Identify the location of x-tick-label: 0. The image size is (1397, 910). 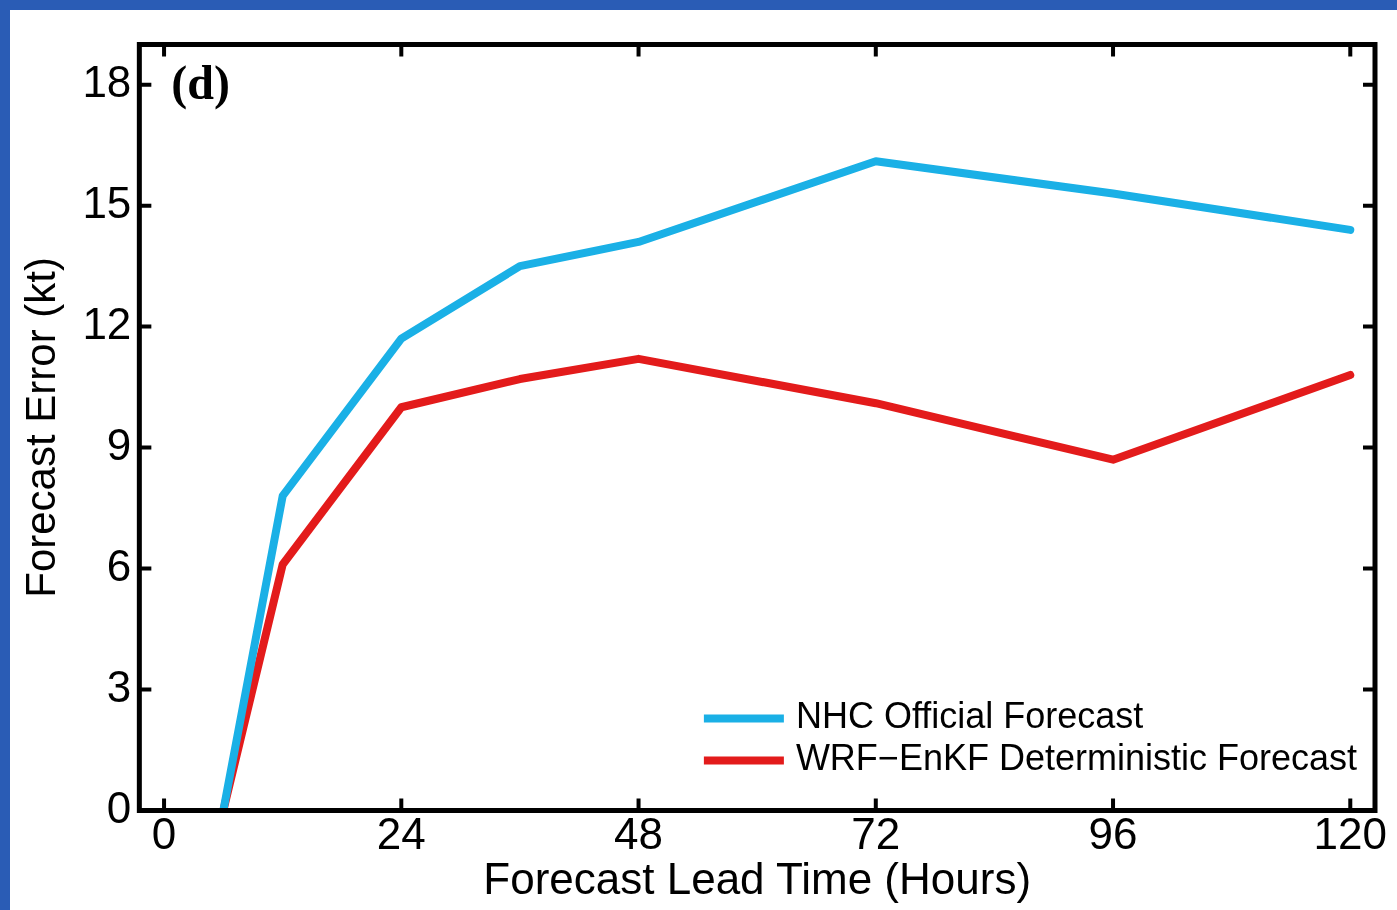
(164, 833).